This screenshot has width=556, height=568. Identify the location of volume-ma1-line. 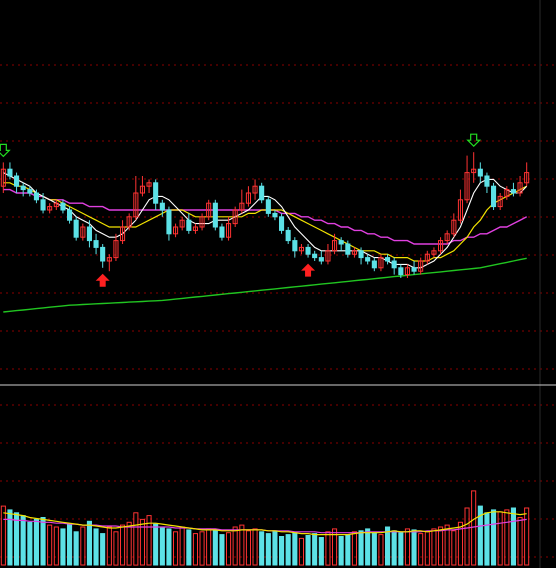
(265, 523).